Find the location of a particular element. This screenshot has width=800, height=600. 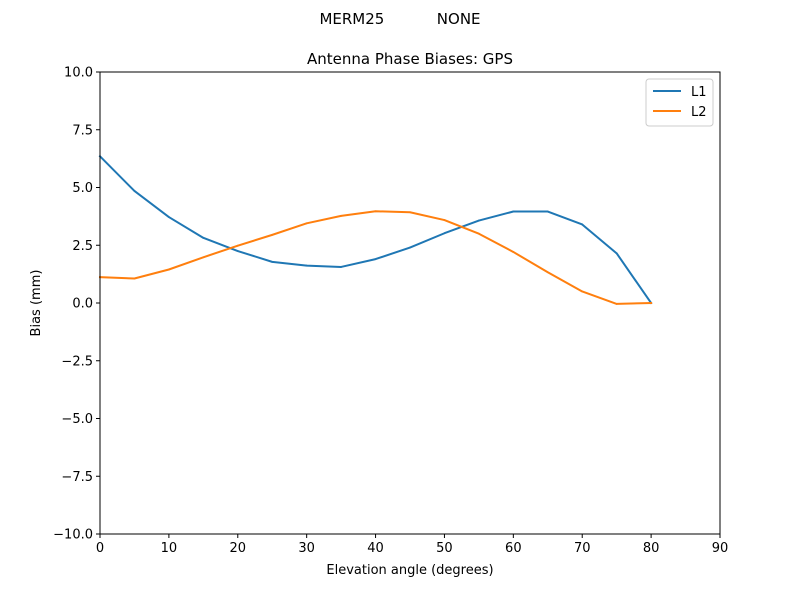

y-tick-label: 0.0 is located at coordinates (82, 304).